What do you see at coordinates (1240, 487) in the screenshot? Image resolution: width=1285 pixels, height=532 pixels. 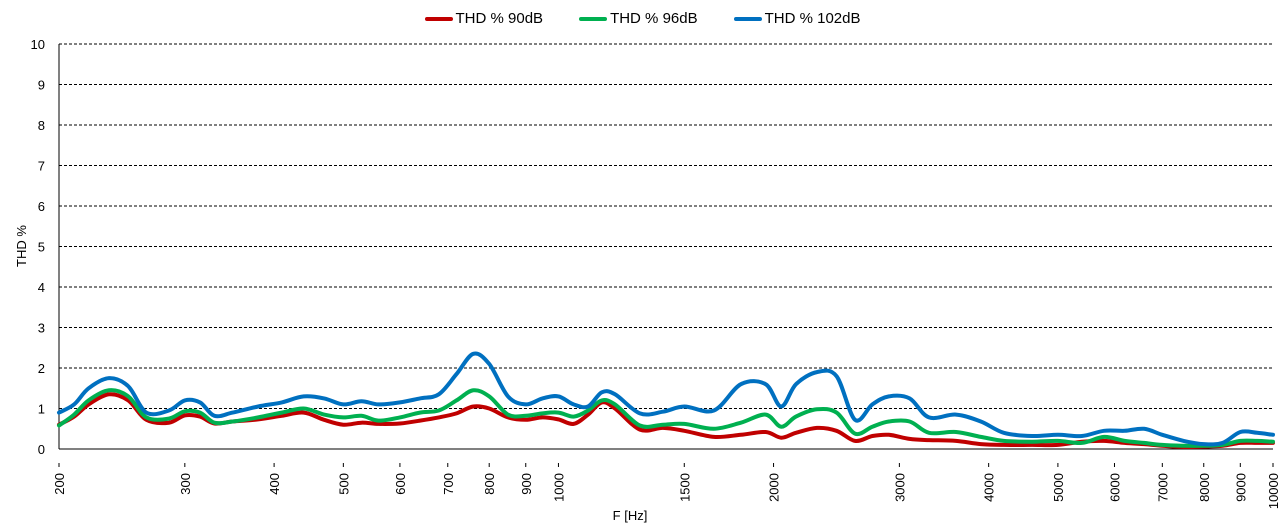 I see `x-tick-label-9000: 9000` at bounding box center [1240, 487].